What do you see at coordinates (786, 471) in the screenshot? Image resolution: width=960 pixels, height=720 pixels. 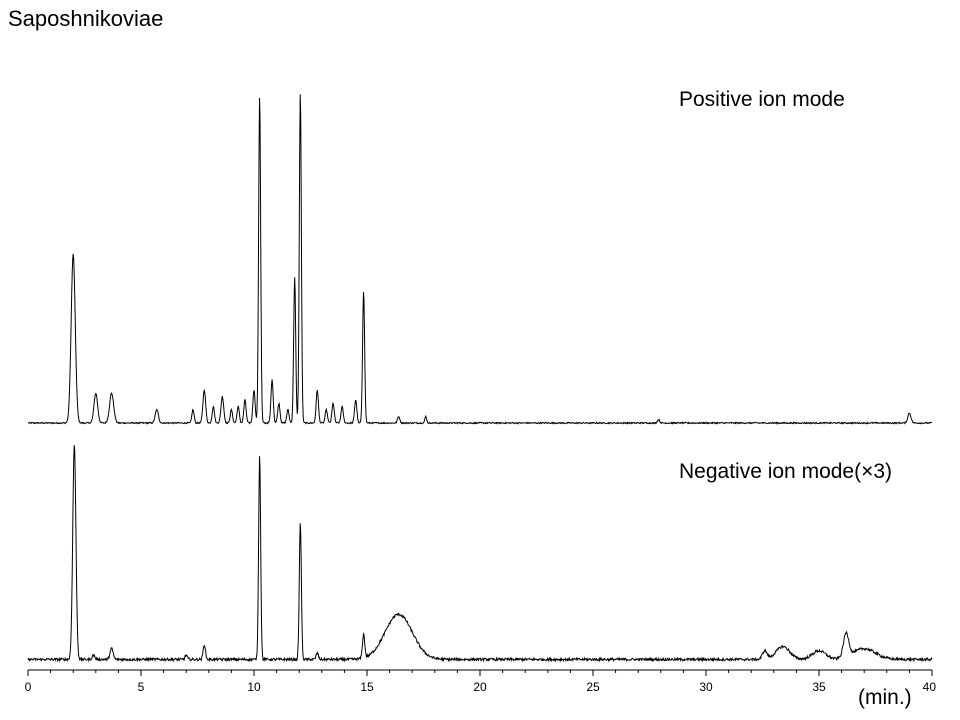 I see `series-label-negative: Negative ion mode(×3)` at bounding box center [786, 471].